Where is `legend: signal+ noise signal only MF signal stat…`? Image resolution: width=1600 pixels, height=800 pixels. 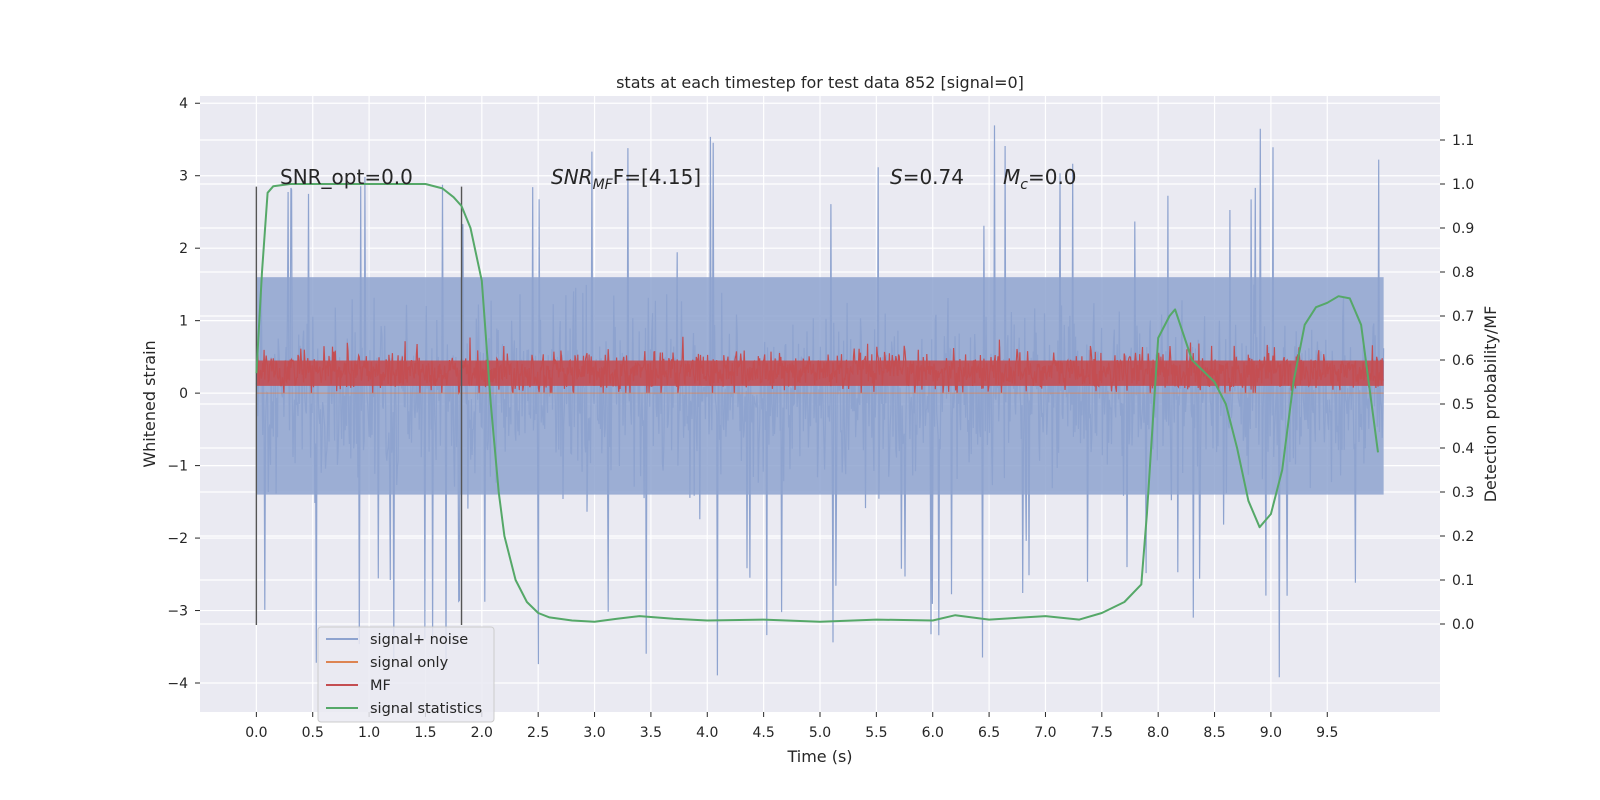 legend: signal+ noise signal only MF signal stat… is located at coordinates (406, 674).